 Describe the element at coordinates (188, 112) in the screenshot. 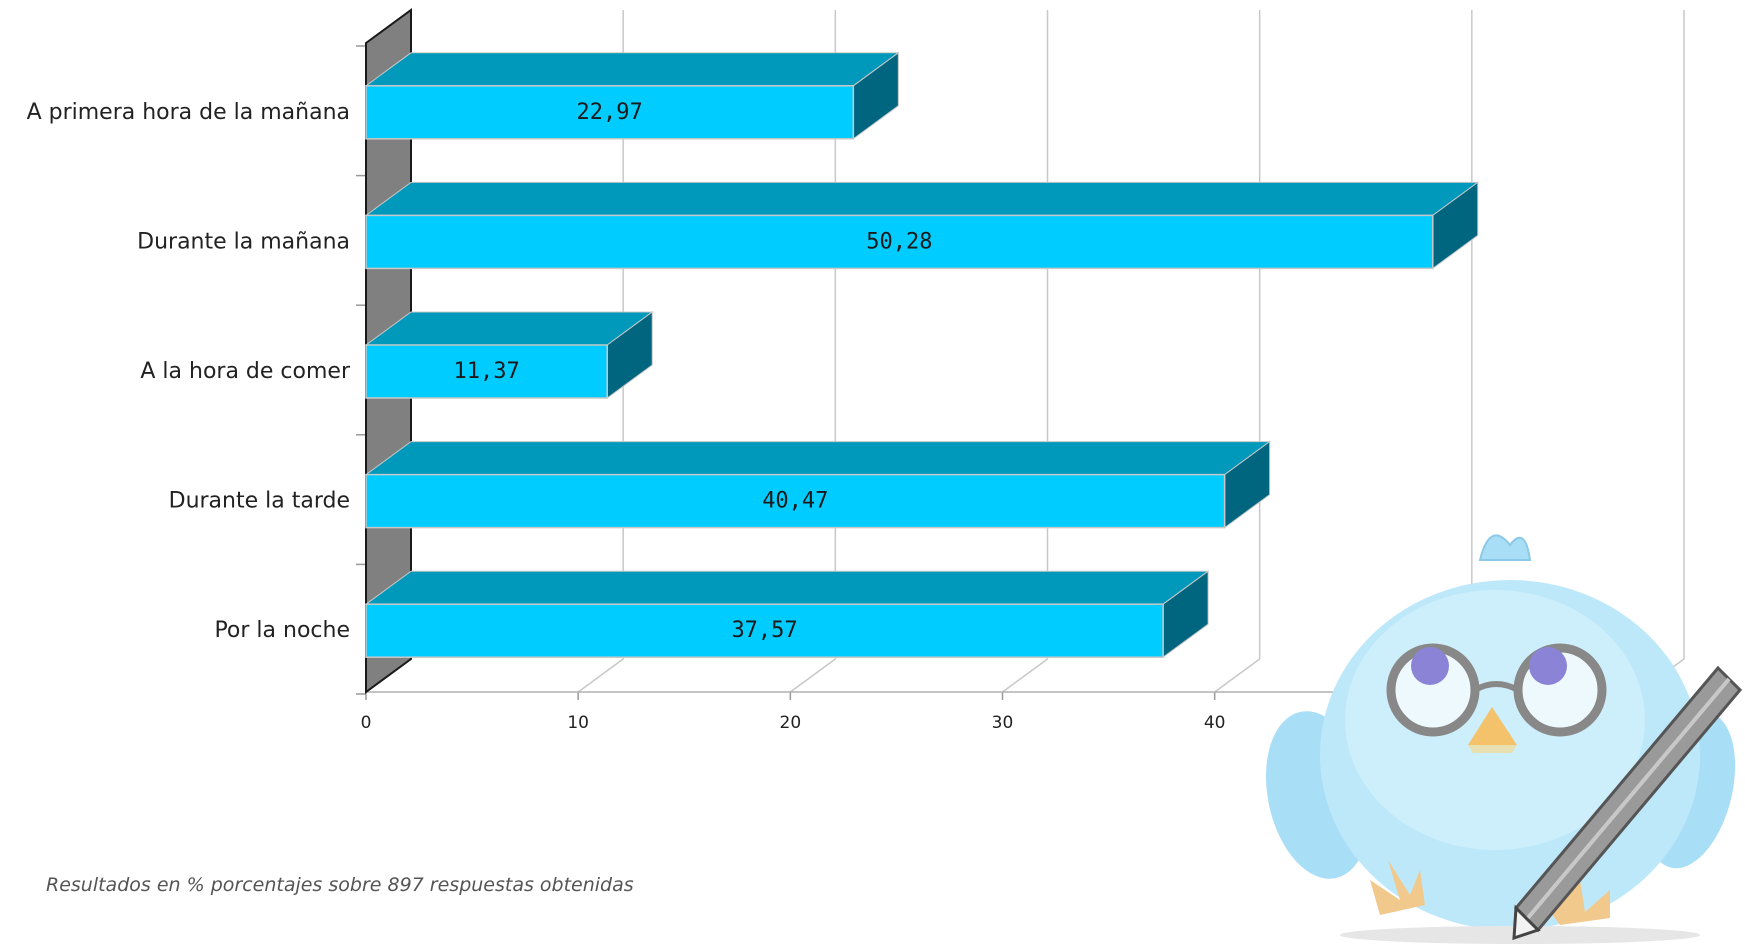

I see `category-label: A primera hora de la mañana` at that location.